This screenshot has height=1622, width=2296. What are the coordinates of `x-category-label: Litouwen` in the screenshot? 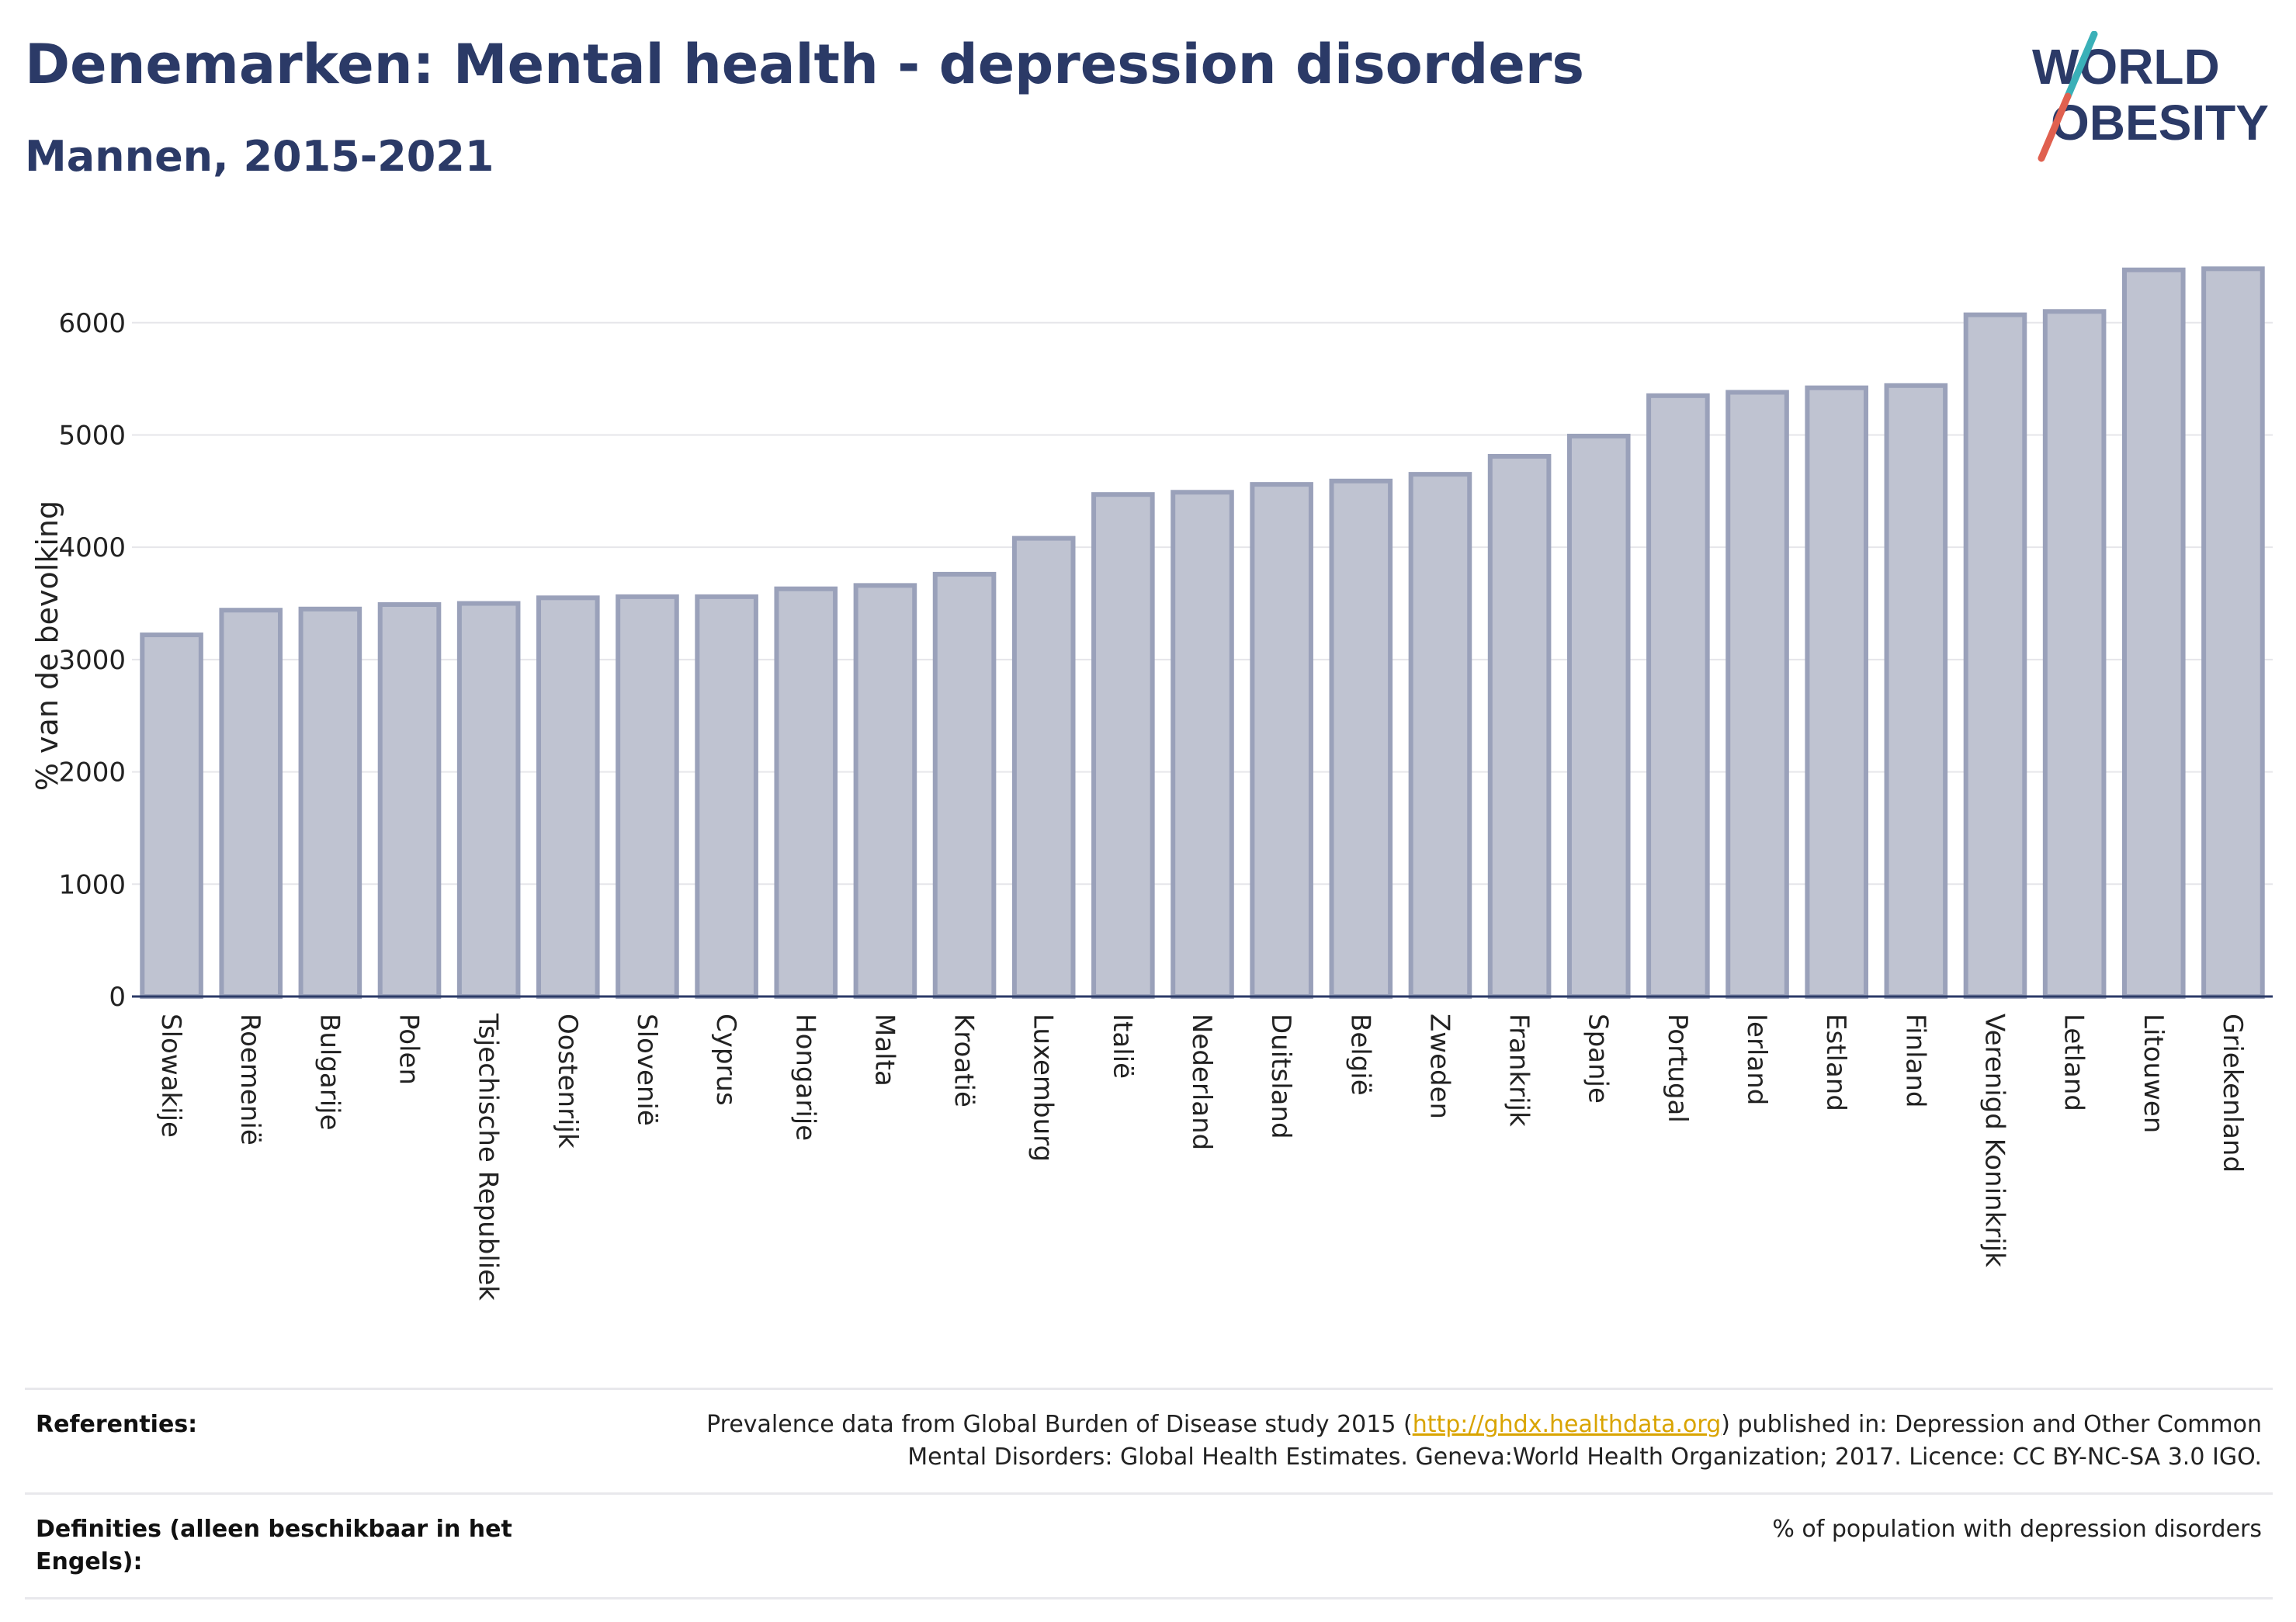 It's located at (2153, 1073).